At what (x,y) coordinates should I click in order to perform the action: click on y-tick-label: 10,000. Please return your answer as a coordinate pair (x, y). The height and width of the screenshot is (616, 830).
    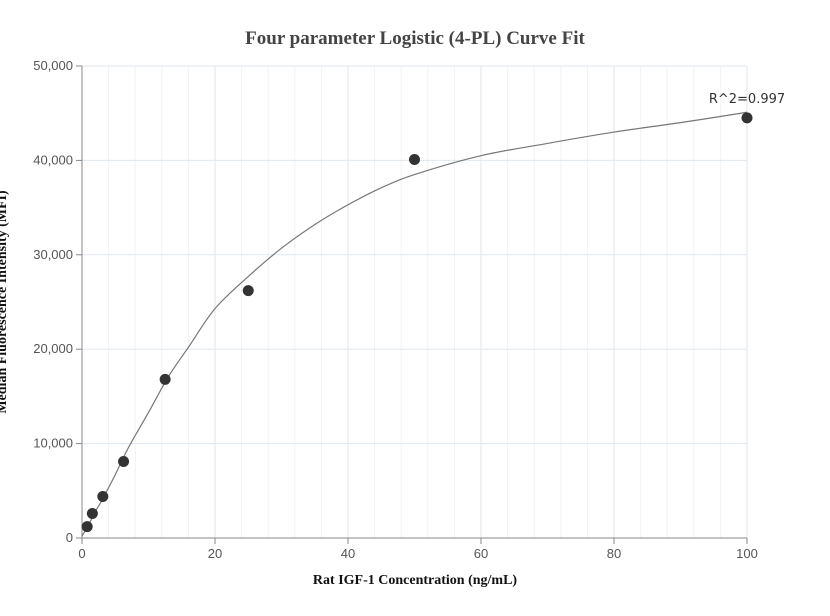
    Looking at the image, I should click on (53, 443).